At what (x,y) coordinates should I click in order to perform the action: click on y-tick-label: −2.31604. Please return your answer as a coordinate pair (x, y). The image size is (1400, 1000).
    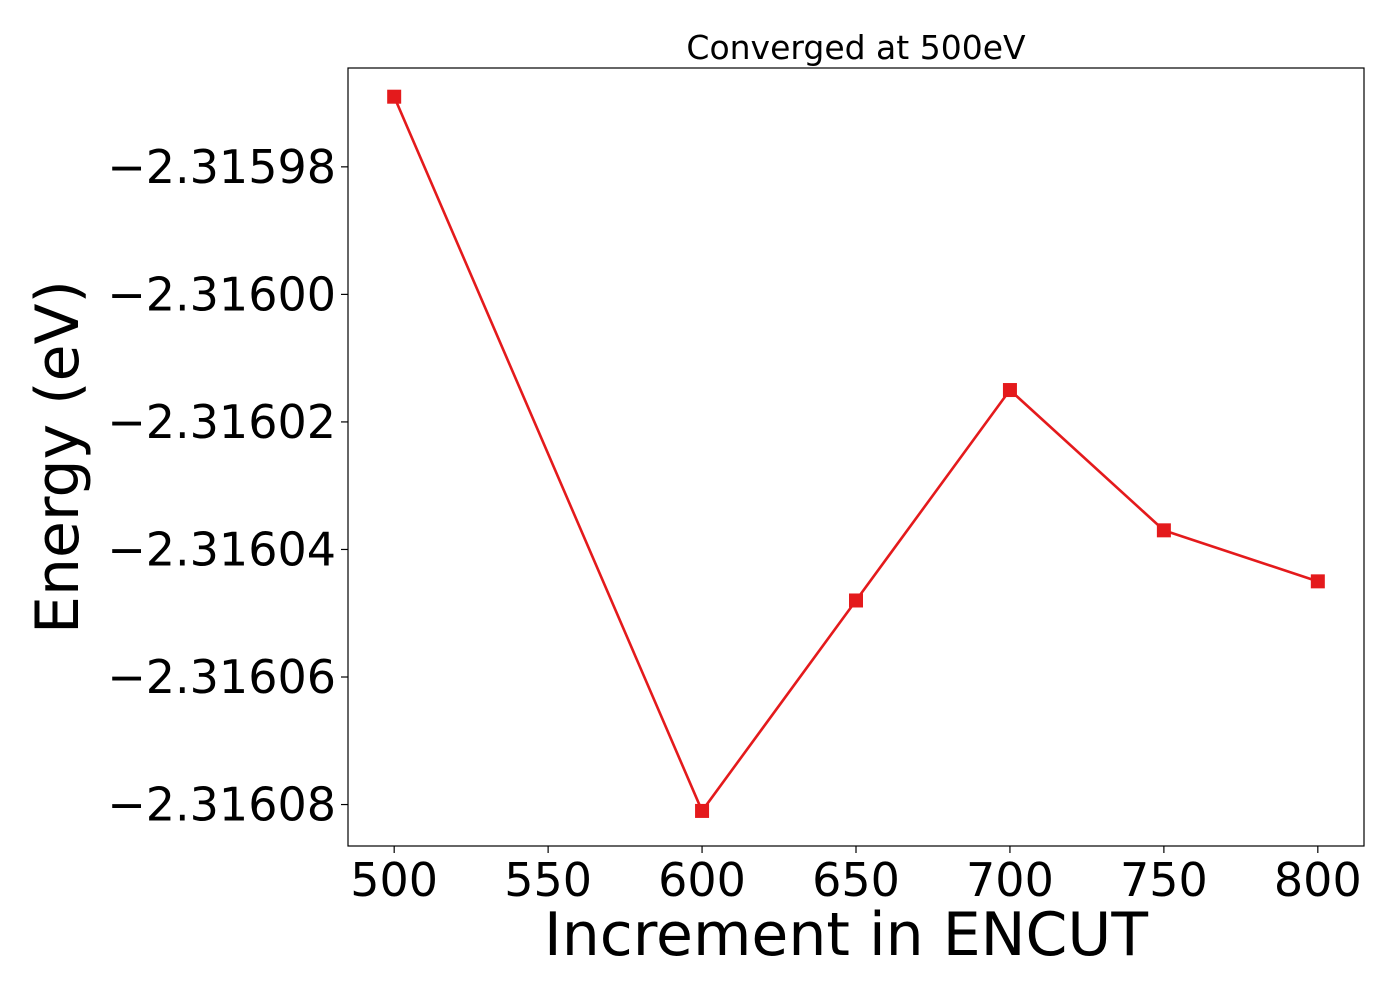
    Looking at the image, I should click on (221, 549).